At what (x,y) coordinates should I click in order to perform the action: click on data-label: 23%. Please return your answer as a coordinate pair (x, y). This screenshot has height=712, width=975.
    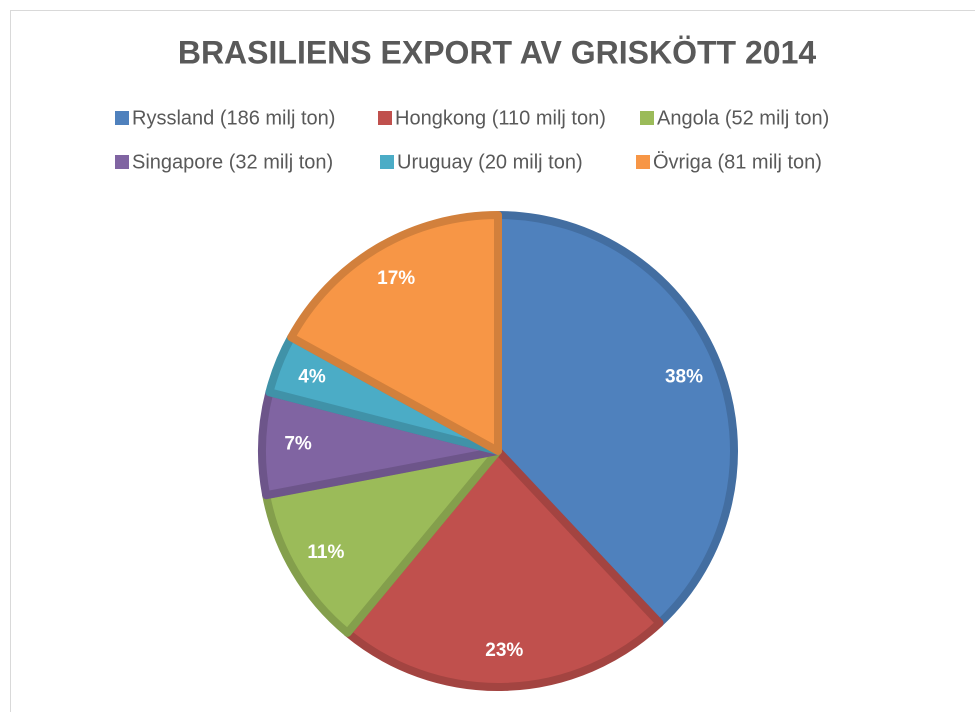
    Looking at the image, I should click on (504, 650).